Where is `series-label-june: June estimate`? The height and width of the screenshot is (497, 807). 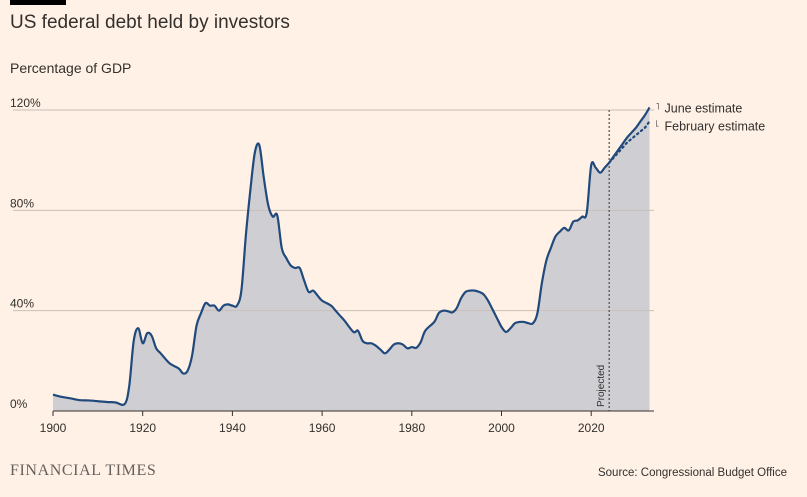 series-label-june: June estimate is located at coordinates (704, 108).